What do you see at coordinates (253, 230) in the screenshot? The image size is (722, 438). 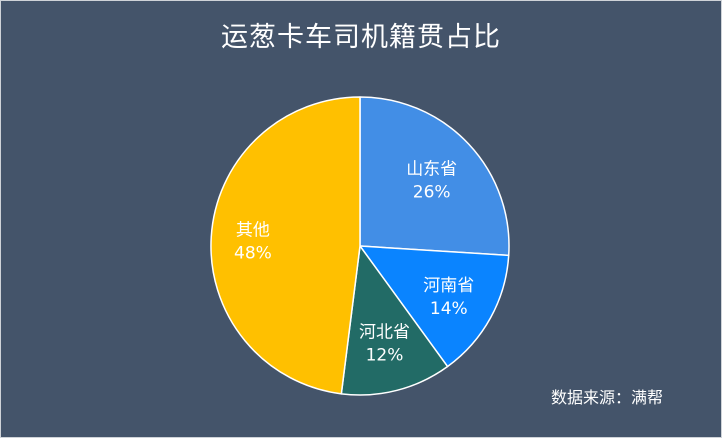 I see `slice-label: 其他` at bounding box center [253, 230].